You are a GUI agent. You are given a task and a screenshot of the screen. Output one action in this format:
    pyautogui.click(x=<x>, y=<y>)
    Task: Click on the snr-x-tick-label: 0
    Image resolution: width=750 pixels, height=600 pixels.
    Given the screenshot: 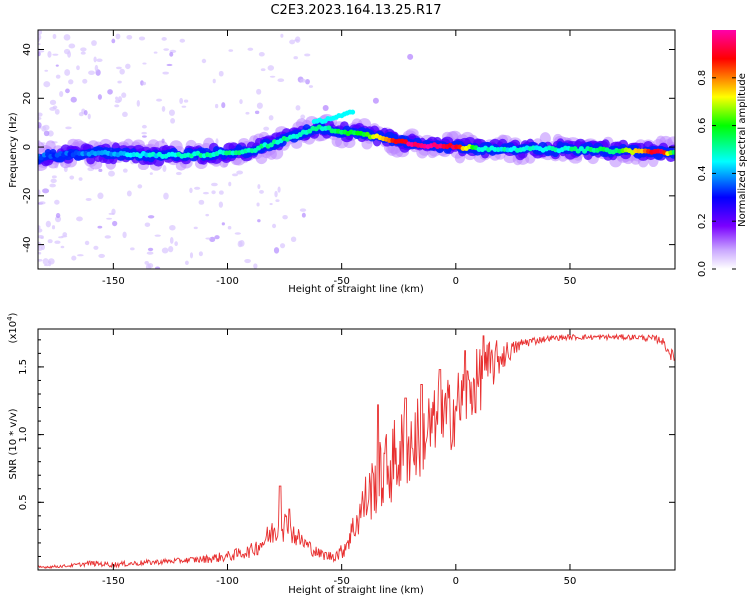 What is the action you would take?
    pyautogui.click(x=456, y=581)
    